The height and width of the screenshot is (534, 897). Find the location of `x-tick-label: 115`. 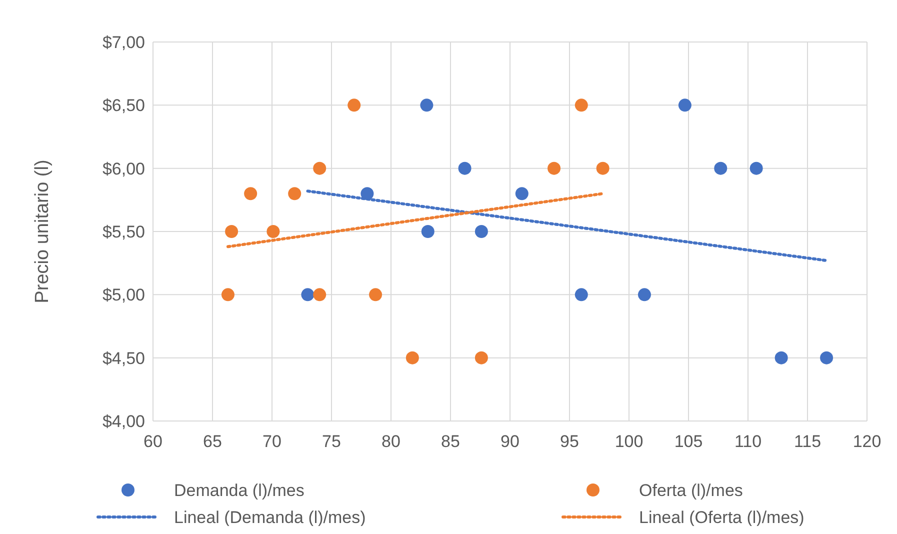

x-tick-label: 115 is located at coordinates (808, 441).